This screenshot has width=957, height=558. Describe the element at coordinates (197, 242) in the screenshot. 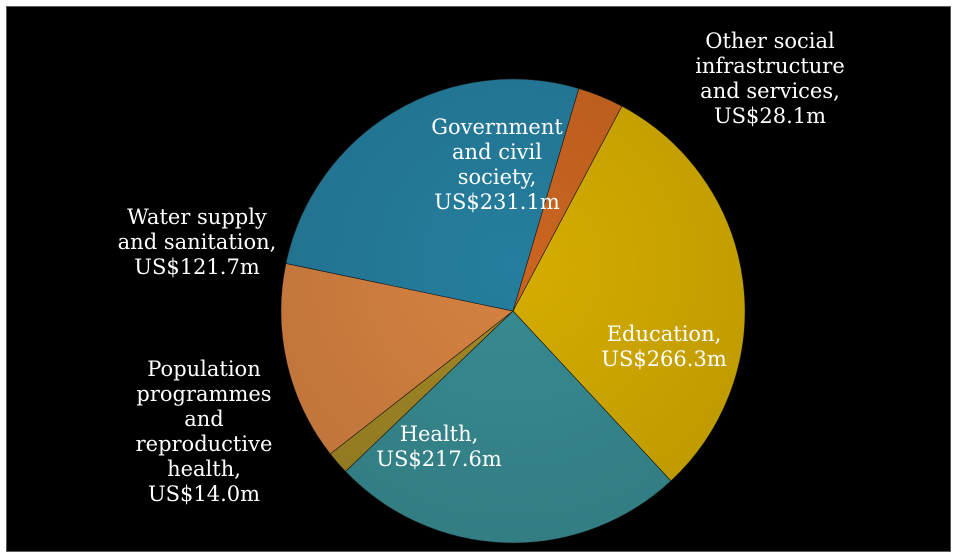

I see `slice-label-water: Water supply and sanitation, US$121.7m` at that location.